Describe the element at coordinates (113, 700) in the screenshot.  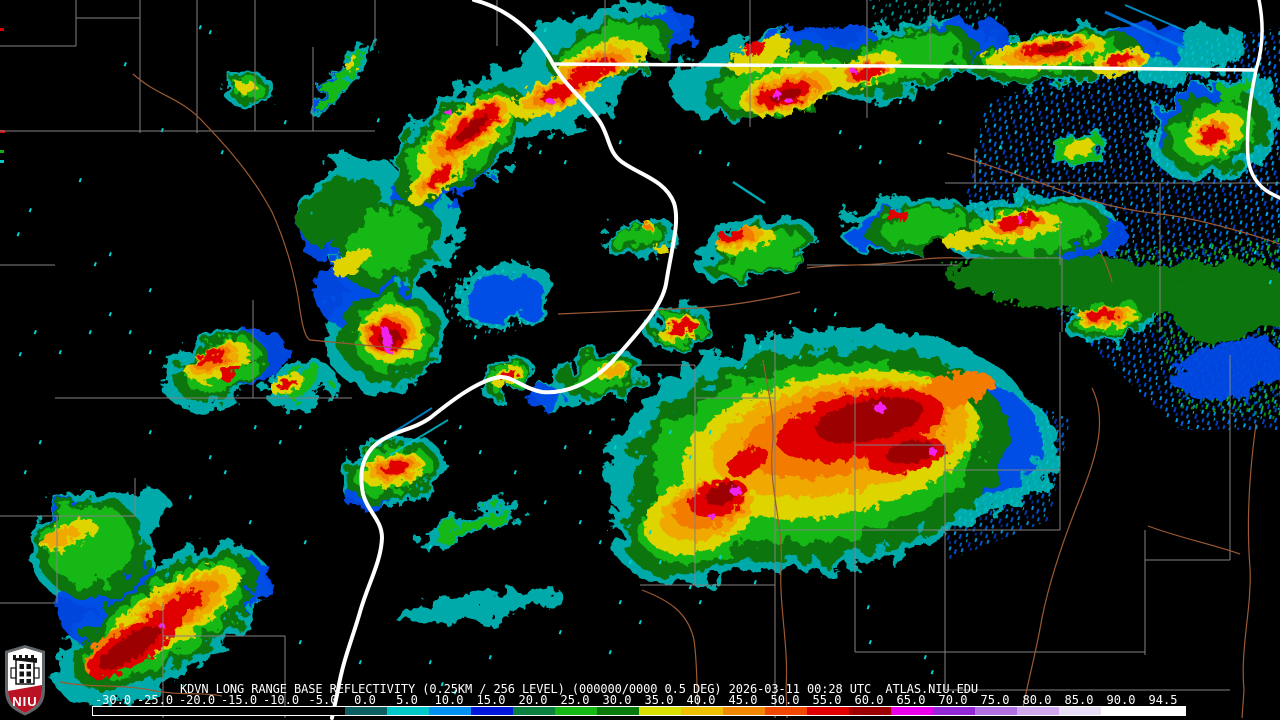
I see `scale-tick-label: -30.0` at that location.